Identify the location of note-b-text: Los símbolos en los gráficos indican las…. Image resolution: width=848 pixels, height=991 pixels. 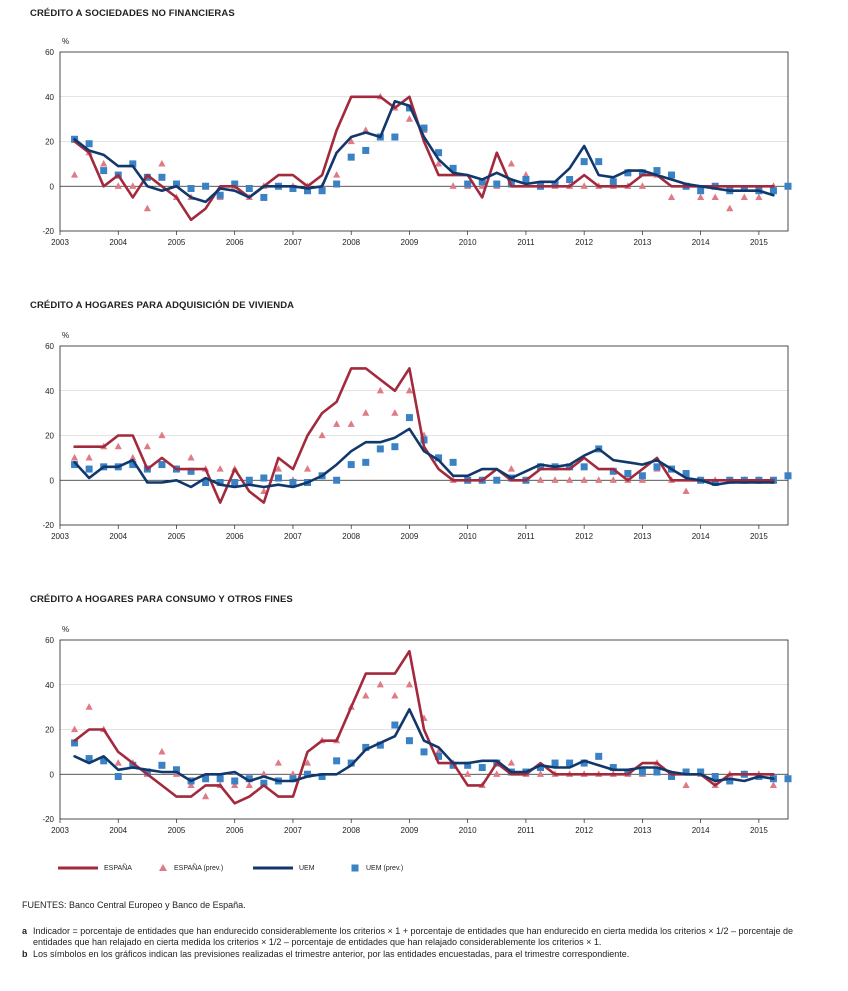
(331, 953).